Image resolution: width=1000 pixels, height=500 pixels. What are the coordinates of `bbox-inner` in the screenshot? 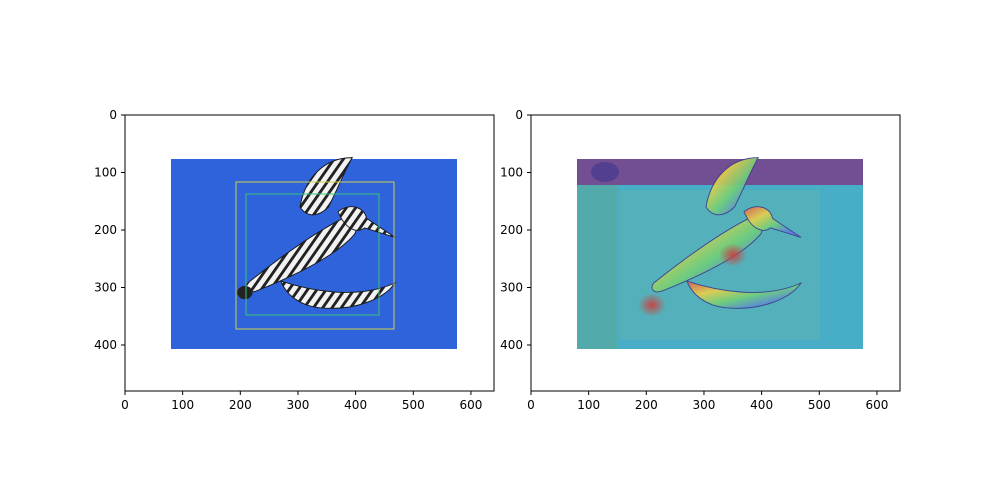 It's located at (312, 254).